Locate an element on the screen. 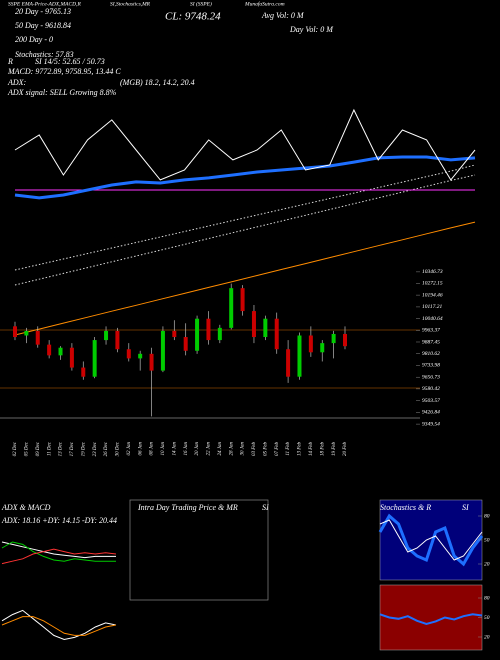 Image resolution: width=500 pixels, height=660 pixels. x-tick-label: 30 Jan is located at coordinates (243, 449).